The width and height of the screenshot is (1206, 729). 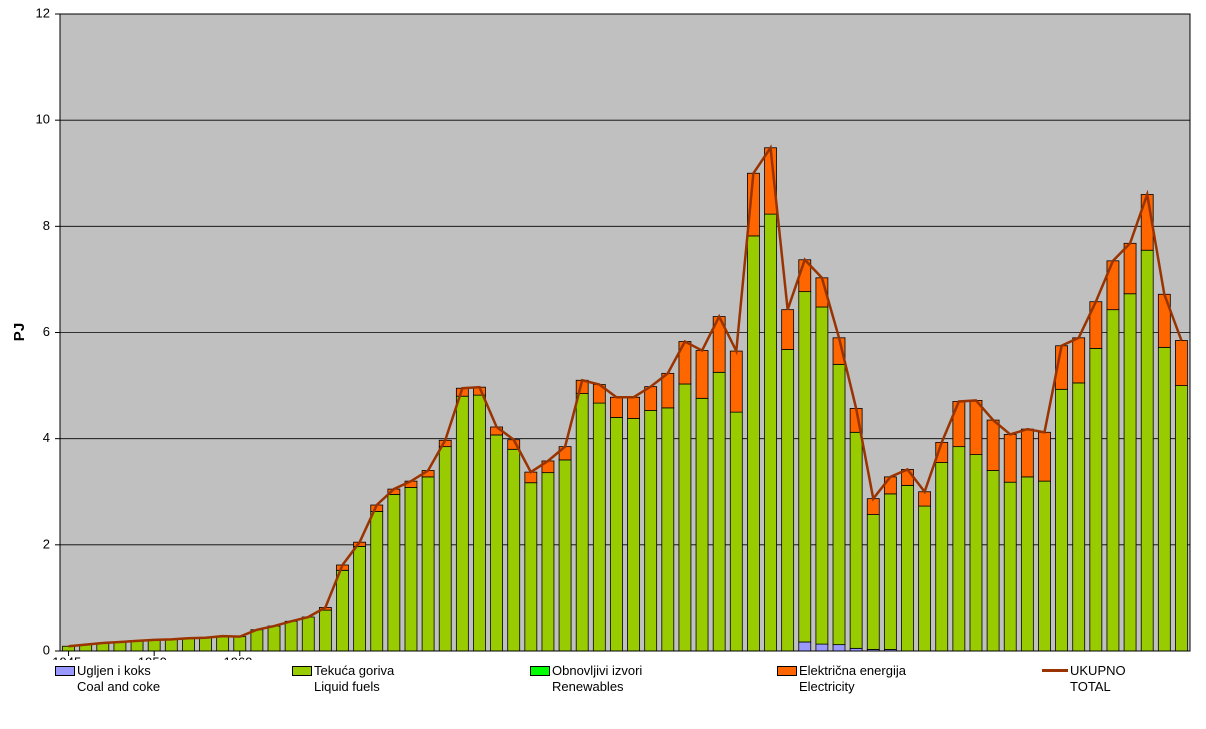 I want to click on y-tick-label: 2, so click(x=46, y=543).